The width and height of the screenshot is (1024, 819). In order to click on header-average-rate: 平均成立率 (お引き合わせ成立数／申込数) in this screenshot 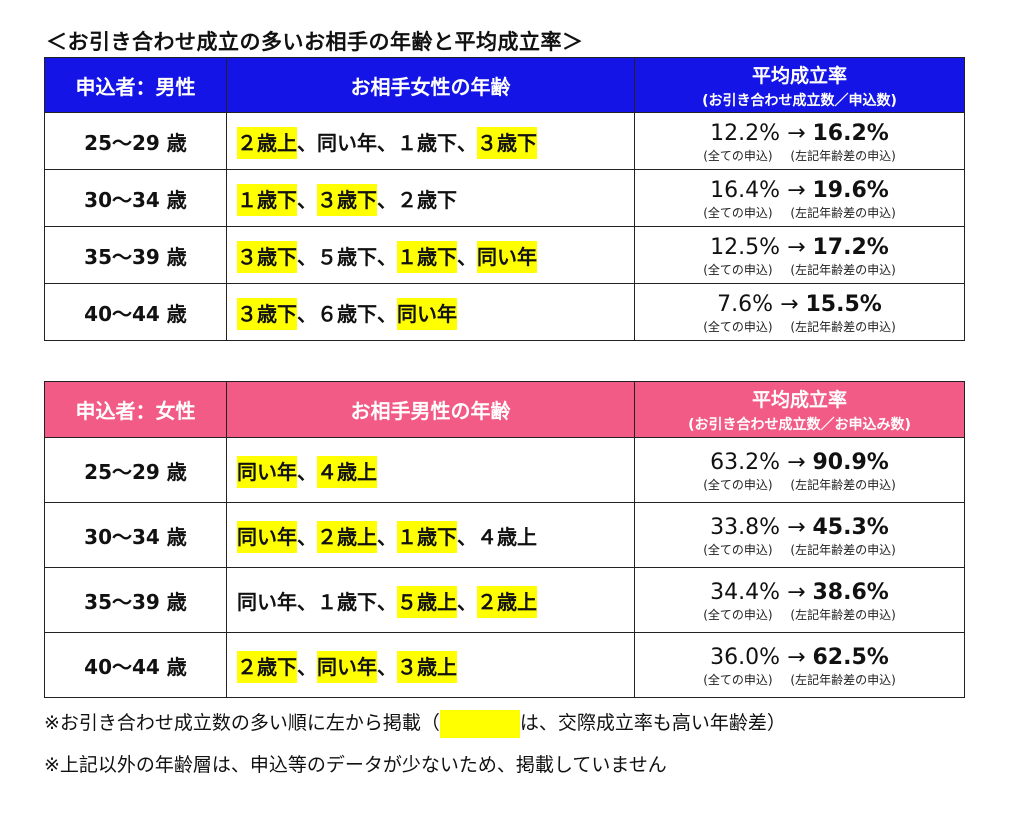, I will do `click(799, 85)`.